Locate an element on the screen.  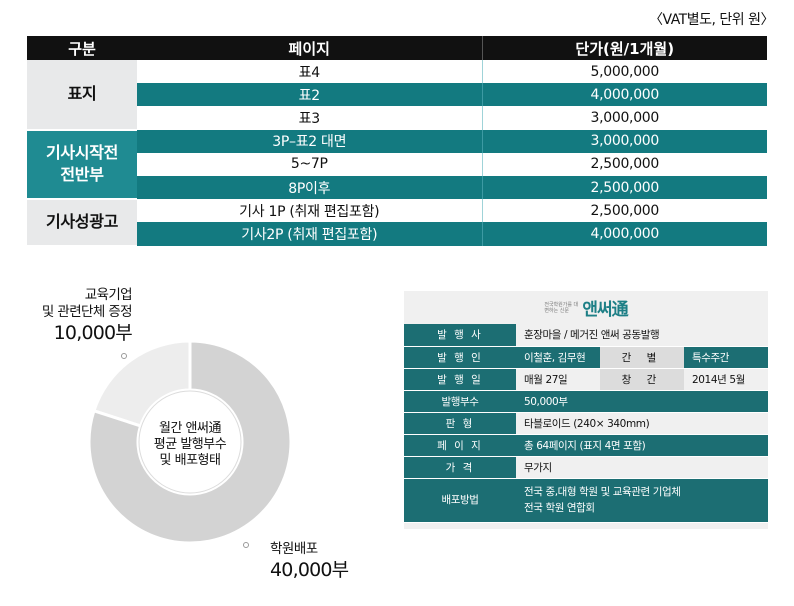
table-row: 표3 3,000,000 is located at coordinates (397, 118).